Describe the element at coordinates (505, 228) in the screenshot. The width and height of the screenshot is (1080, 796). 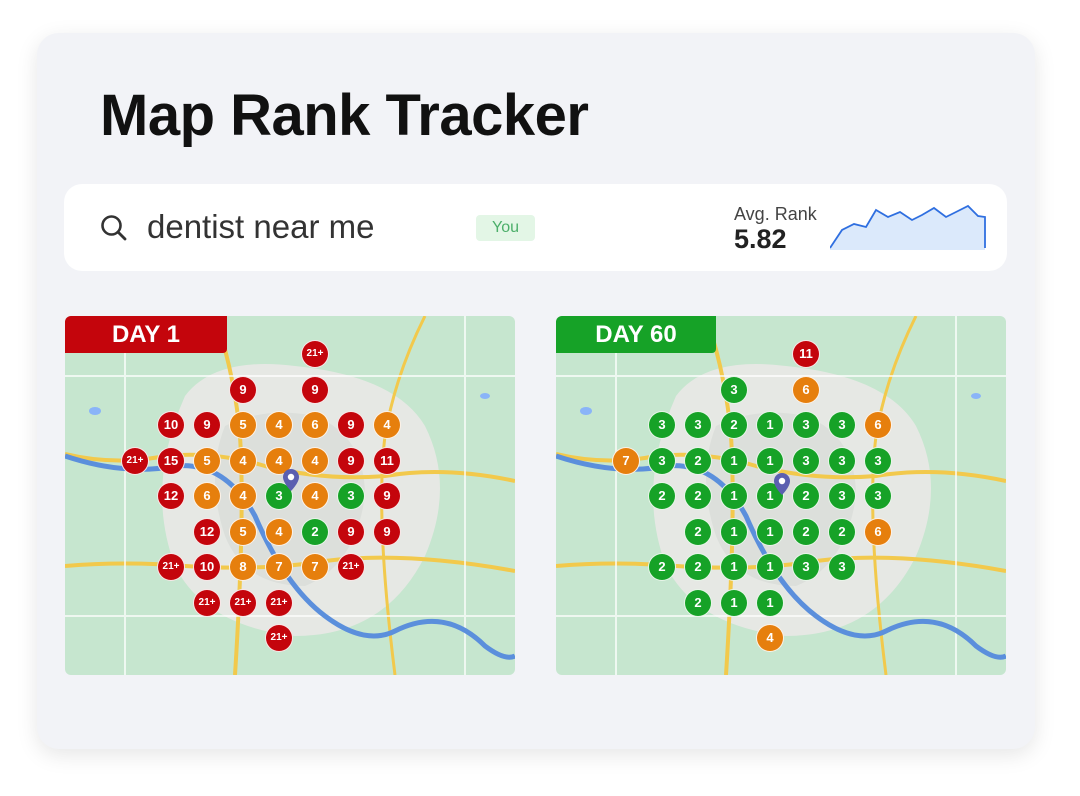
I see `you-badge: You` at that location.